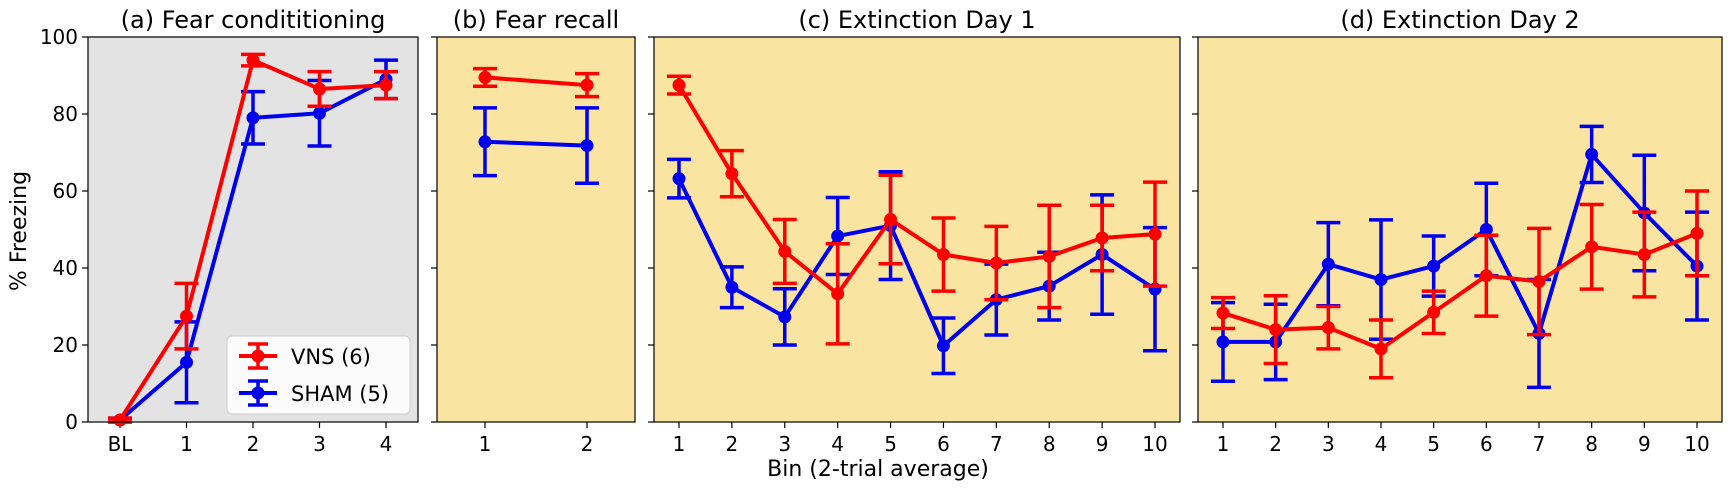 The height and width of the screenshot is (492, 1728). Describe the element at coordinates (536, 20) in the screenshot. I see `panel-title: (b) Fear recall` at that location.